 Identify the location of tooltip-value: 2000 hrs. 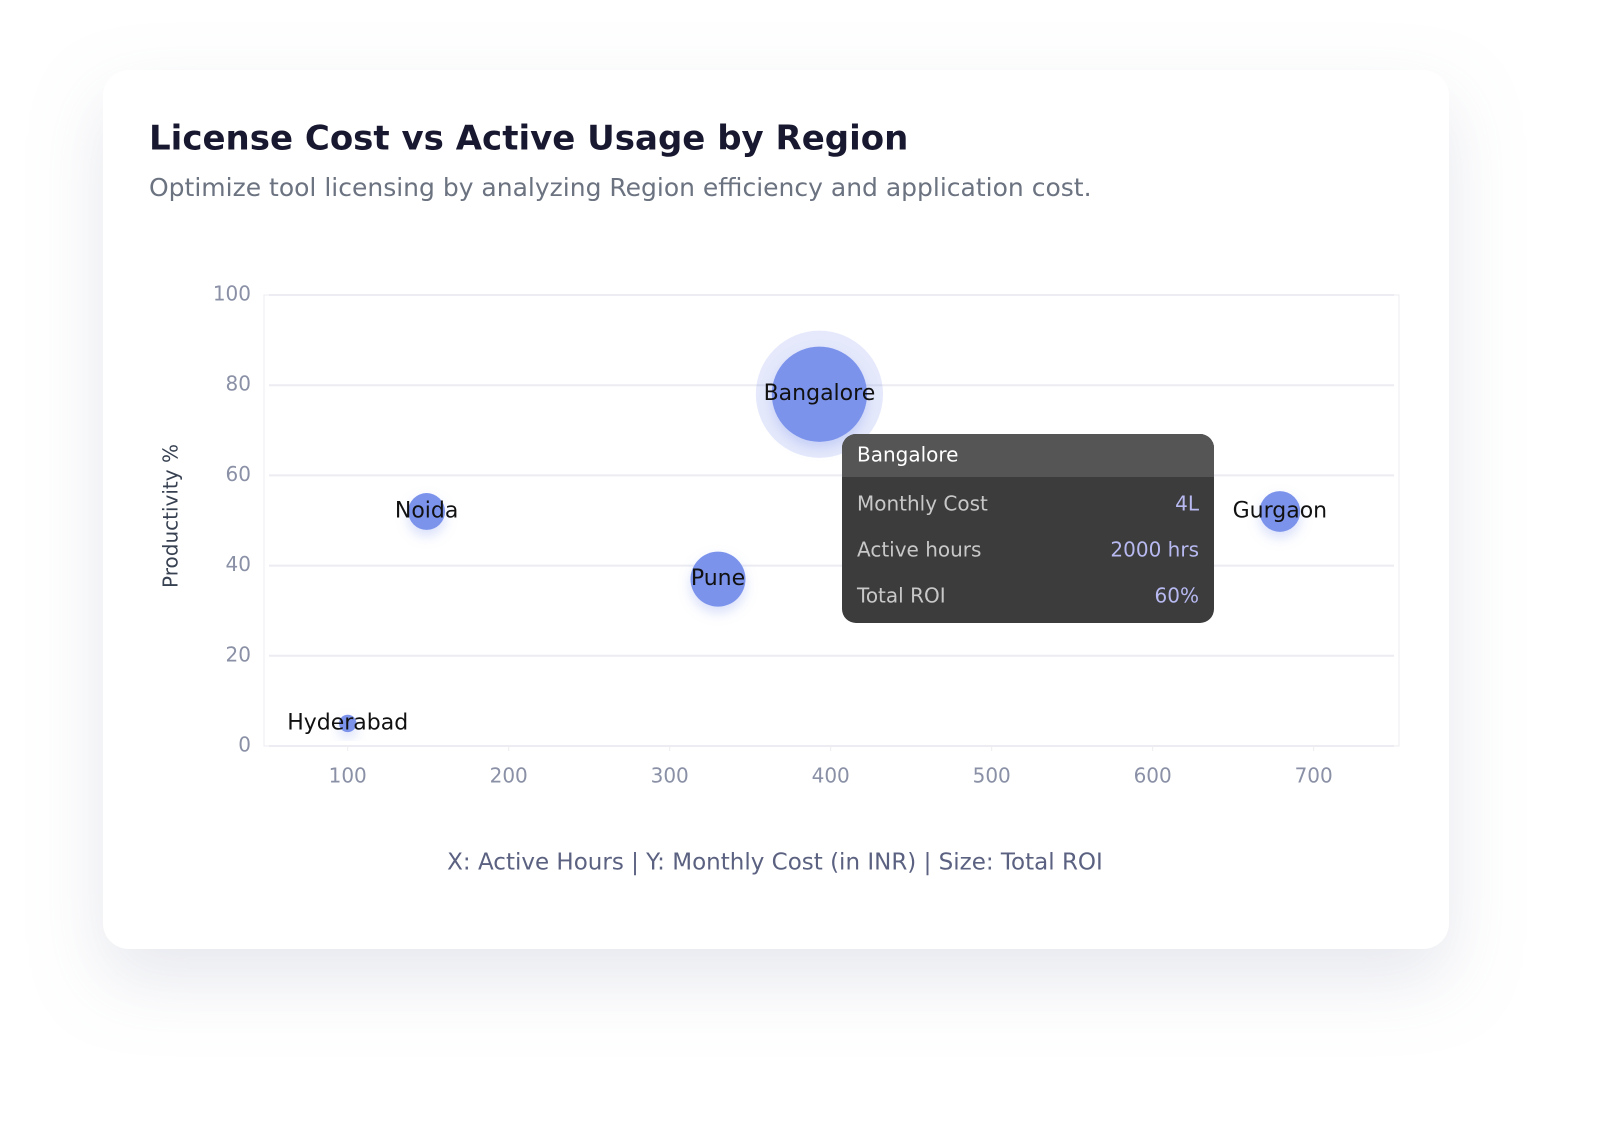
(1154, 550).